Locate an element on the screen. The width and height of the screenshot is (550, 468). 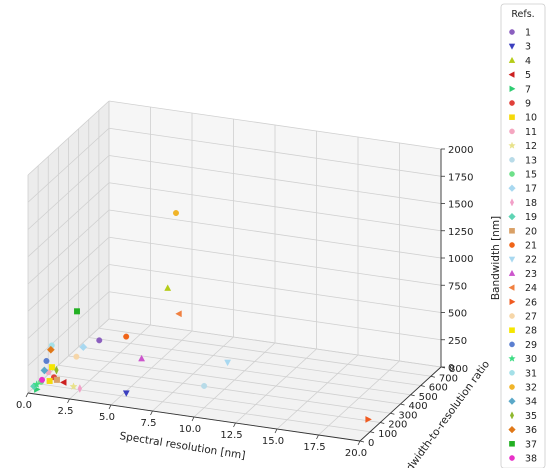
legend-label: 38 is located at coordinates (531, 459).